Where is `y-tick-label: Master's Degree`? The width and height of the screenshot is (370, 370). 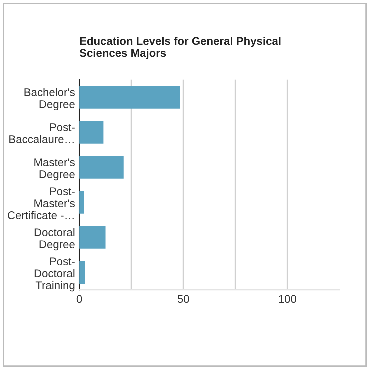
y-tick-label: Master's Degree is located at coordinates (54, 169).